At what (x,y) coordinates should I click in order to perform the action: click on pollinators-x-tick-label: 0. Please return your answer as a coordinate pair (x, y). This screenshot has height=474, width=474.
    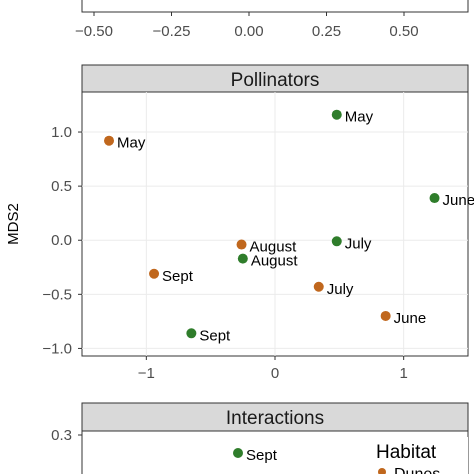
    Looking at the image, I should click on (275, 373).